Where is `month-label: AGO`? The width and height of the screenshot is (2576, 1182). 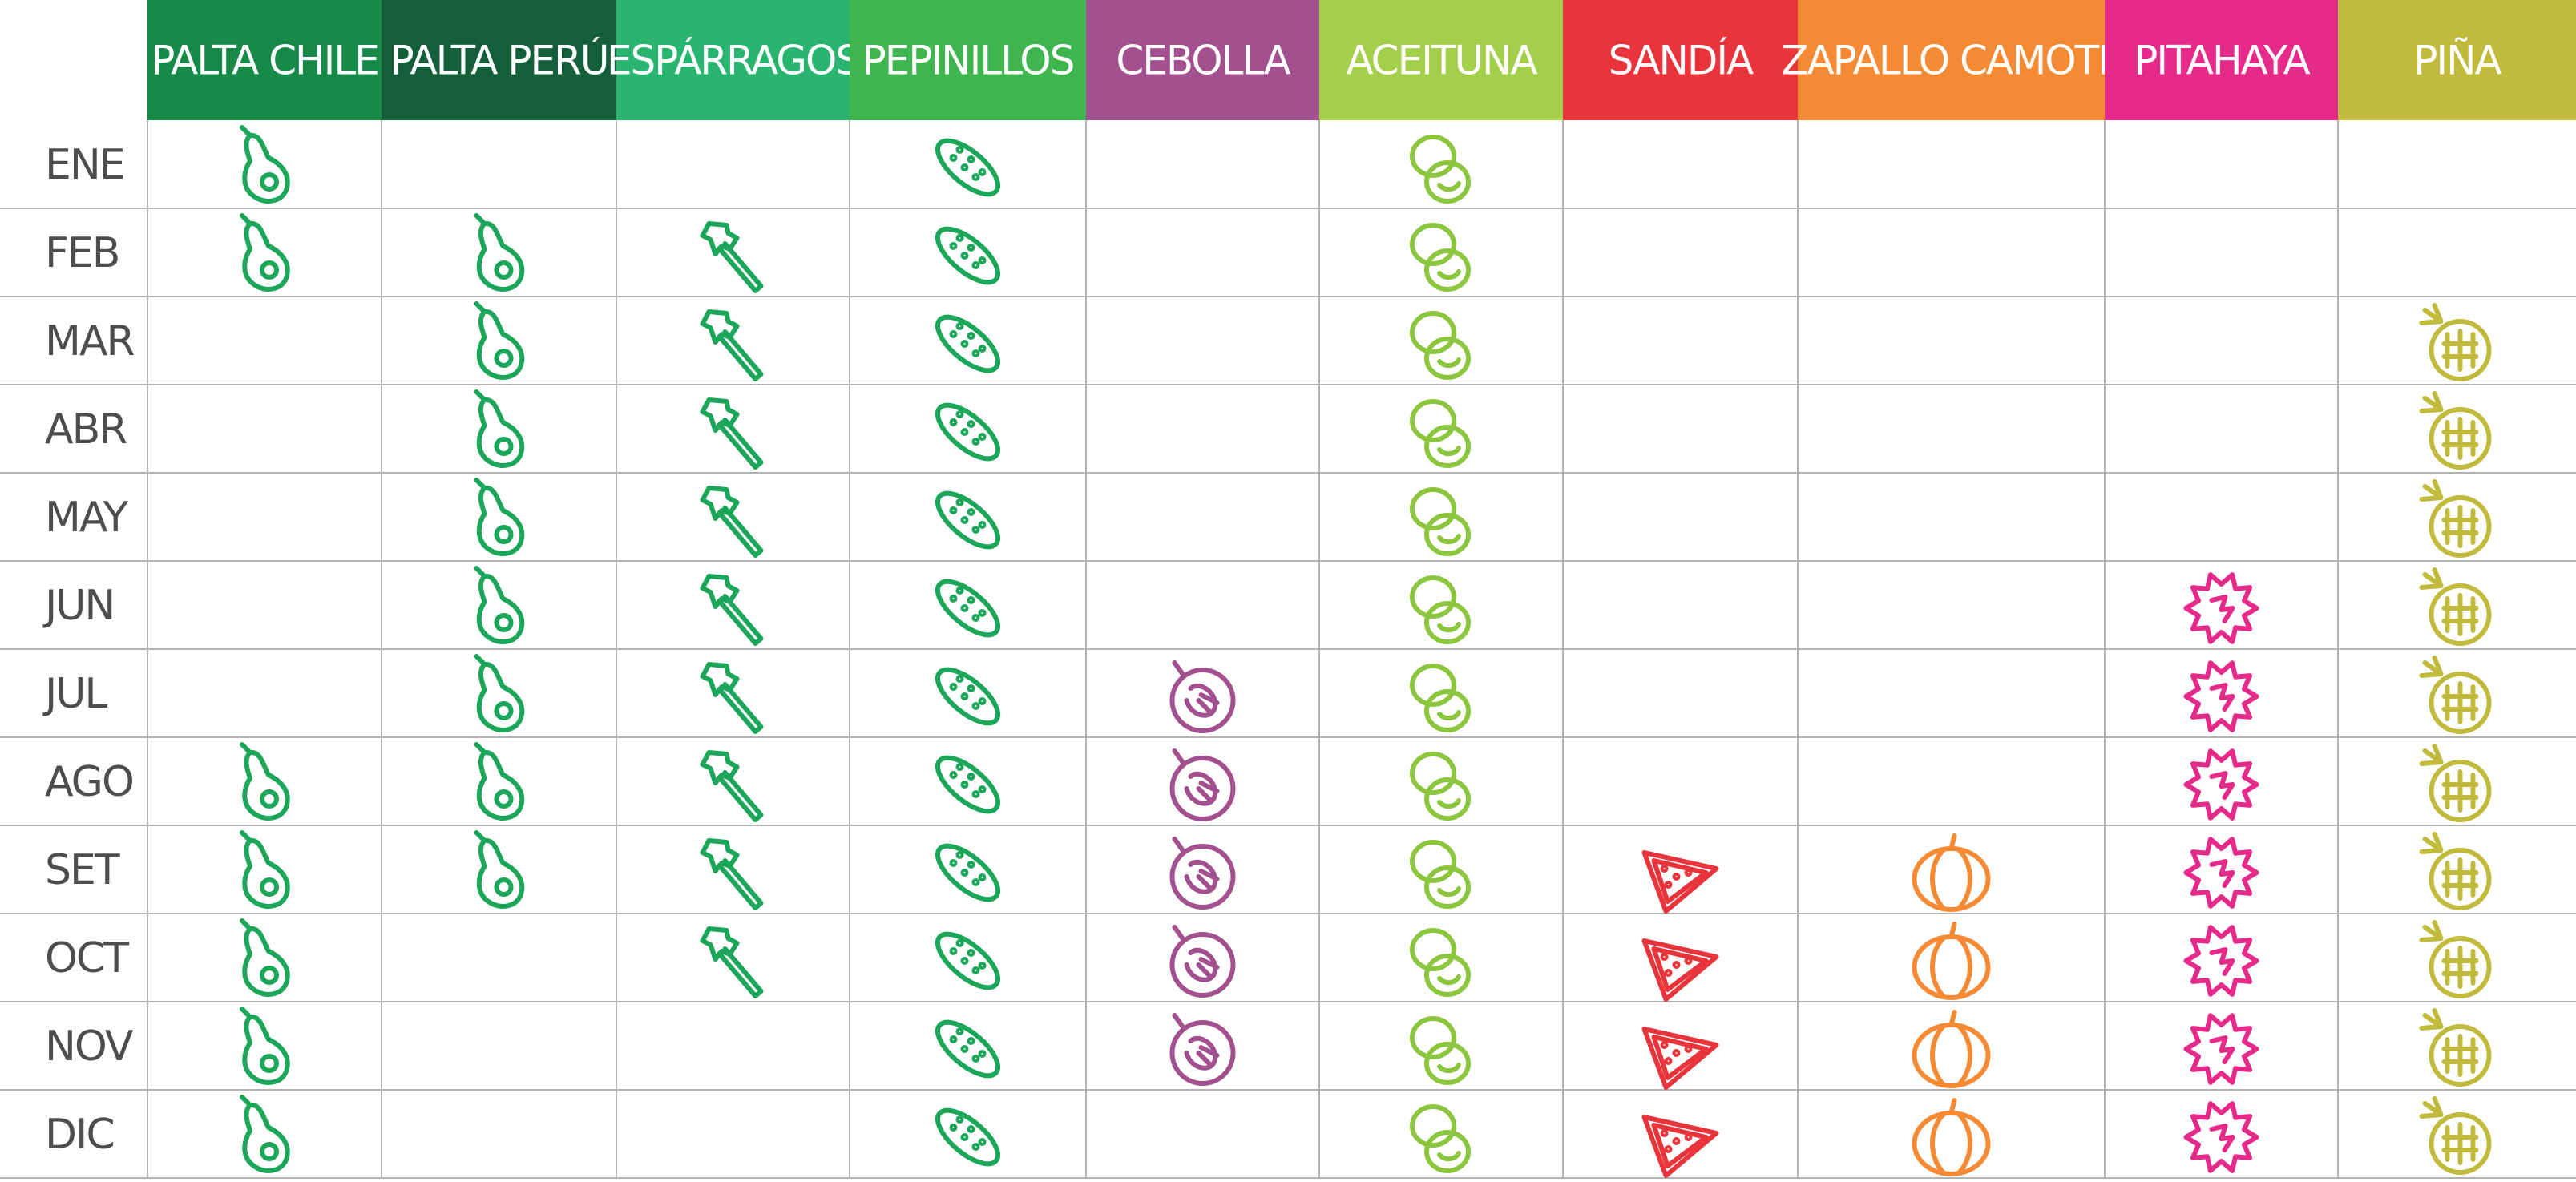 month-label: AGO is located at coordinates (89, 782).